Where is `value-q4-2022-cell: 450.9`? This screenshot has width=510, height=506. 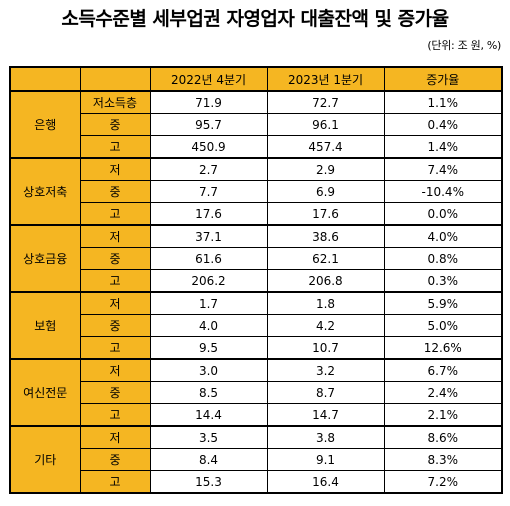
value-q4-2022-cell: 450.9 is located at coordinates (208, 147).